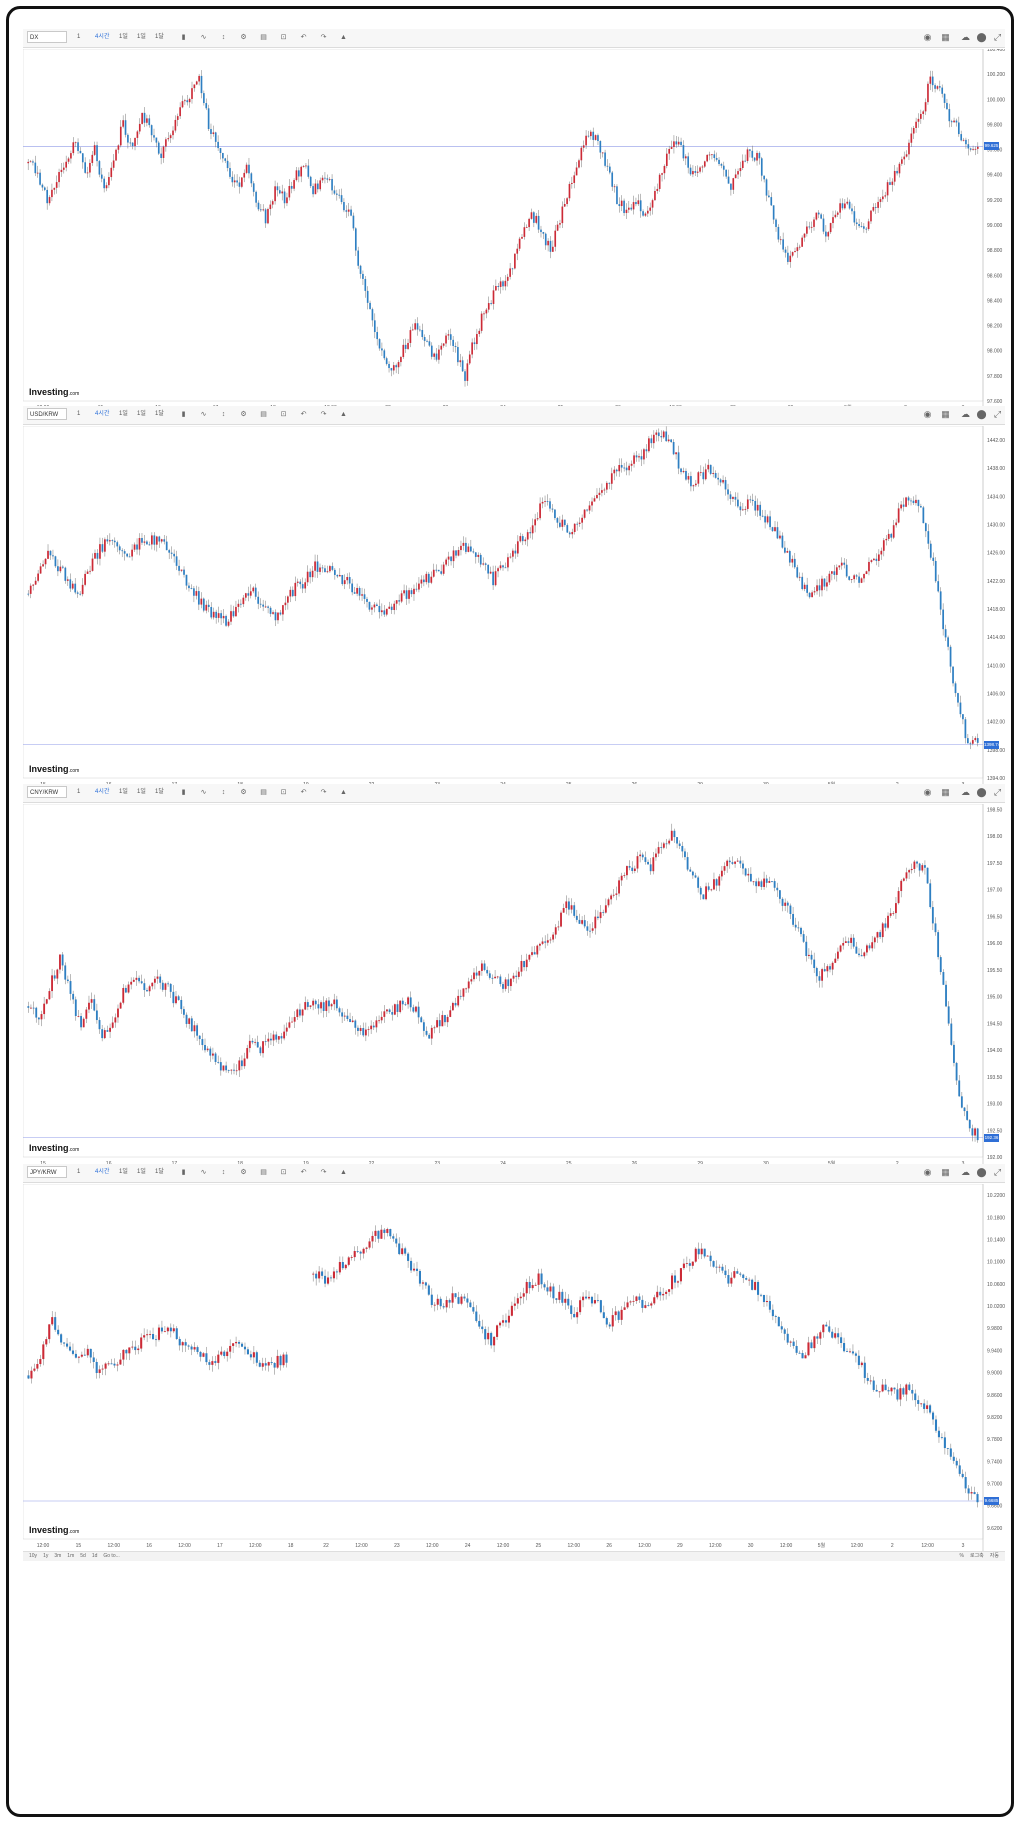 The width and height of the screenshot is (1024, 1827). What do you see at coordinates (47, 37) in the screenshot?
I see `symbol-input: DX` at bounding box center [47, 37].